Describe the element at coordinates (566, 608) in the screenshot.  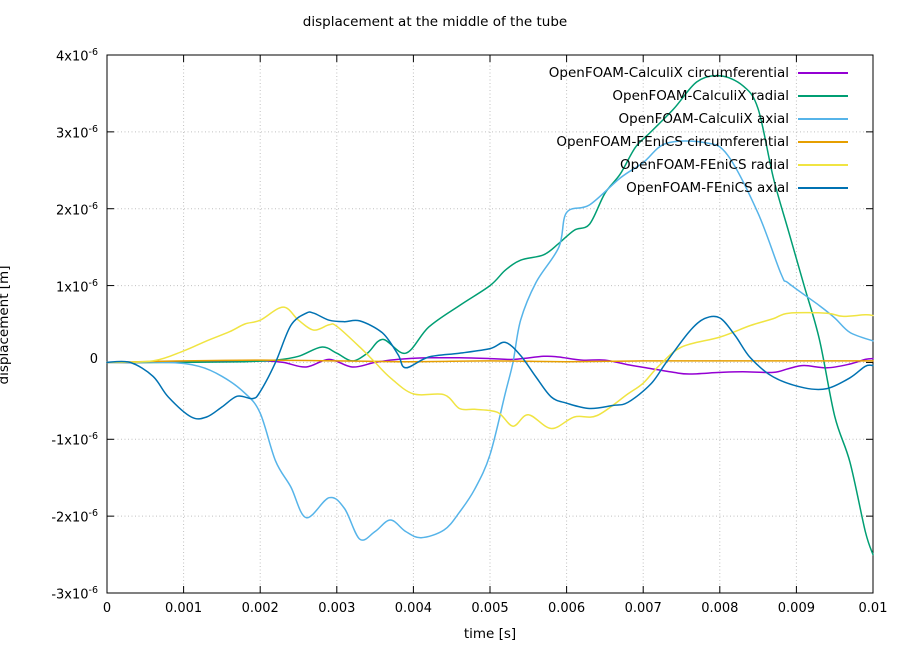
I see `x-tick-label-0.006: 0.006` at that location.